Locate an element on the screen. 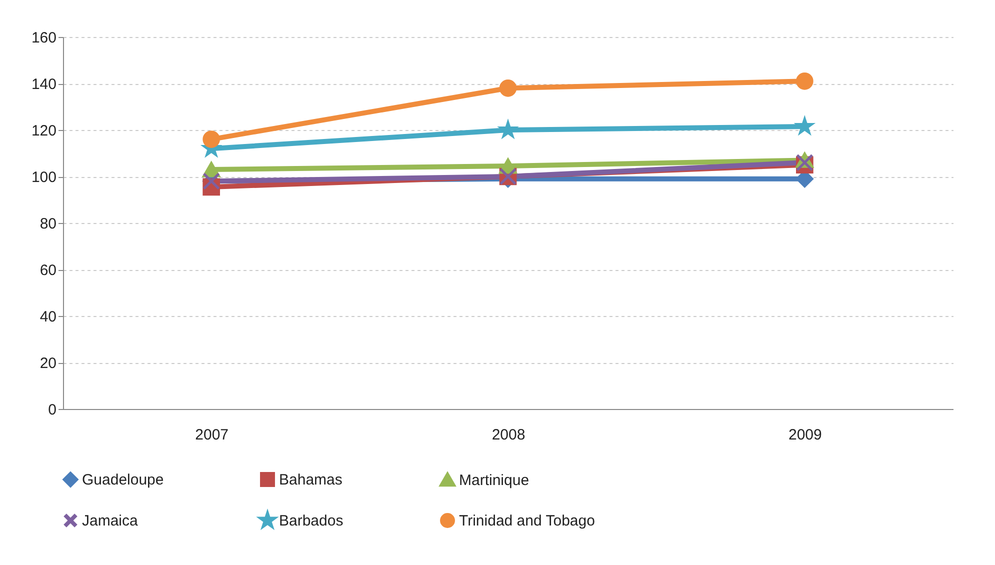 This screenshot has height=565, width=995. x-tick-label: 2009 is located at coordinates (805, 435).